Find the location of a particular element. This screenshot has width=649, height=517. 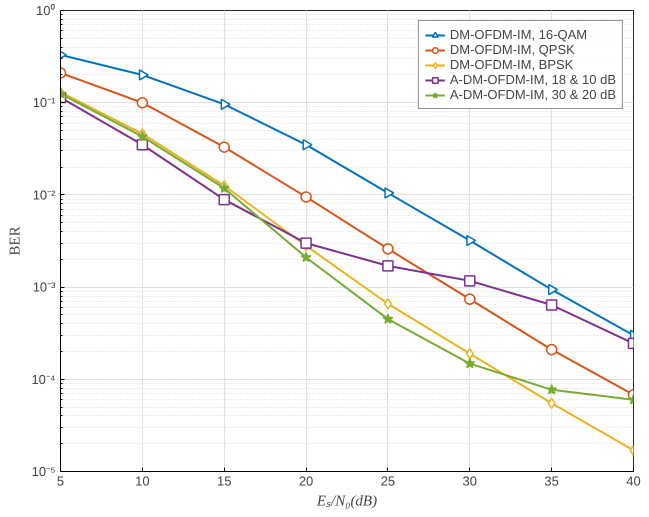

x-tick-label: 40 is located at coordinates (633, 481).